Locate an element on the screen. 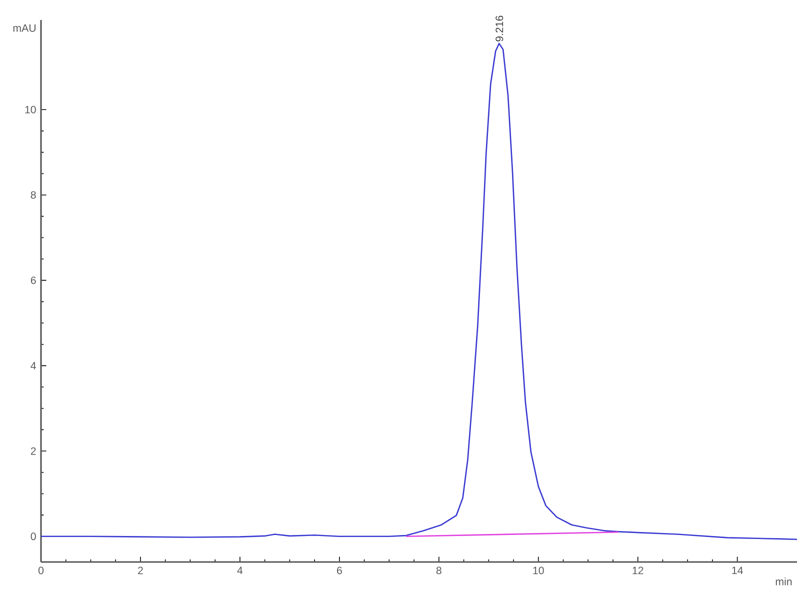 This screenshot has width=800, height=600. y-tick-label: 8 is located at coordinates (33, 195).